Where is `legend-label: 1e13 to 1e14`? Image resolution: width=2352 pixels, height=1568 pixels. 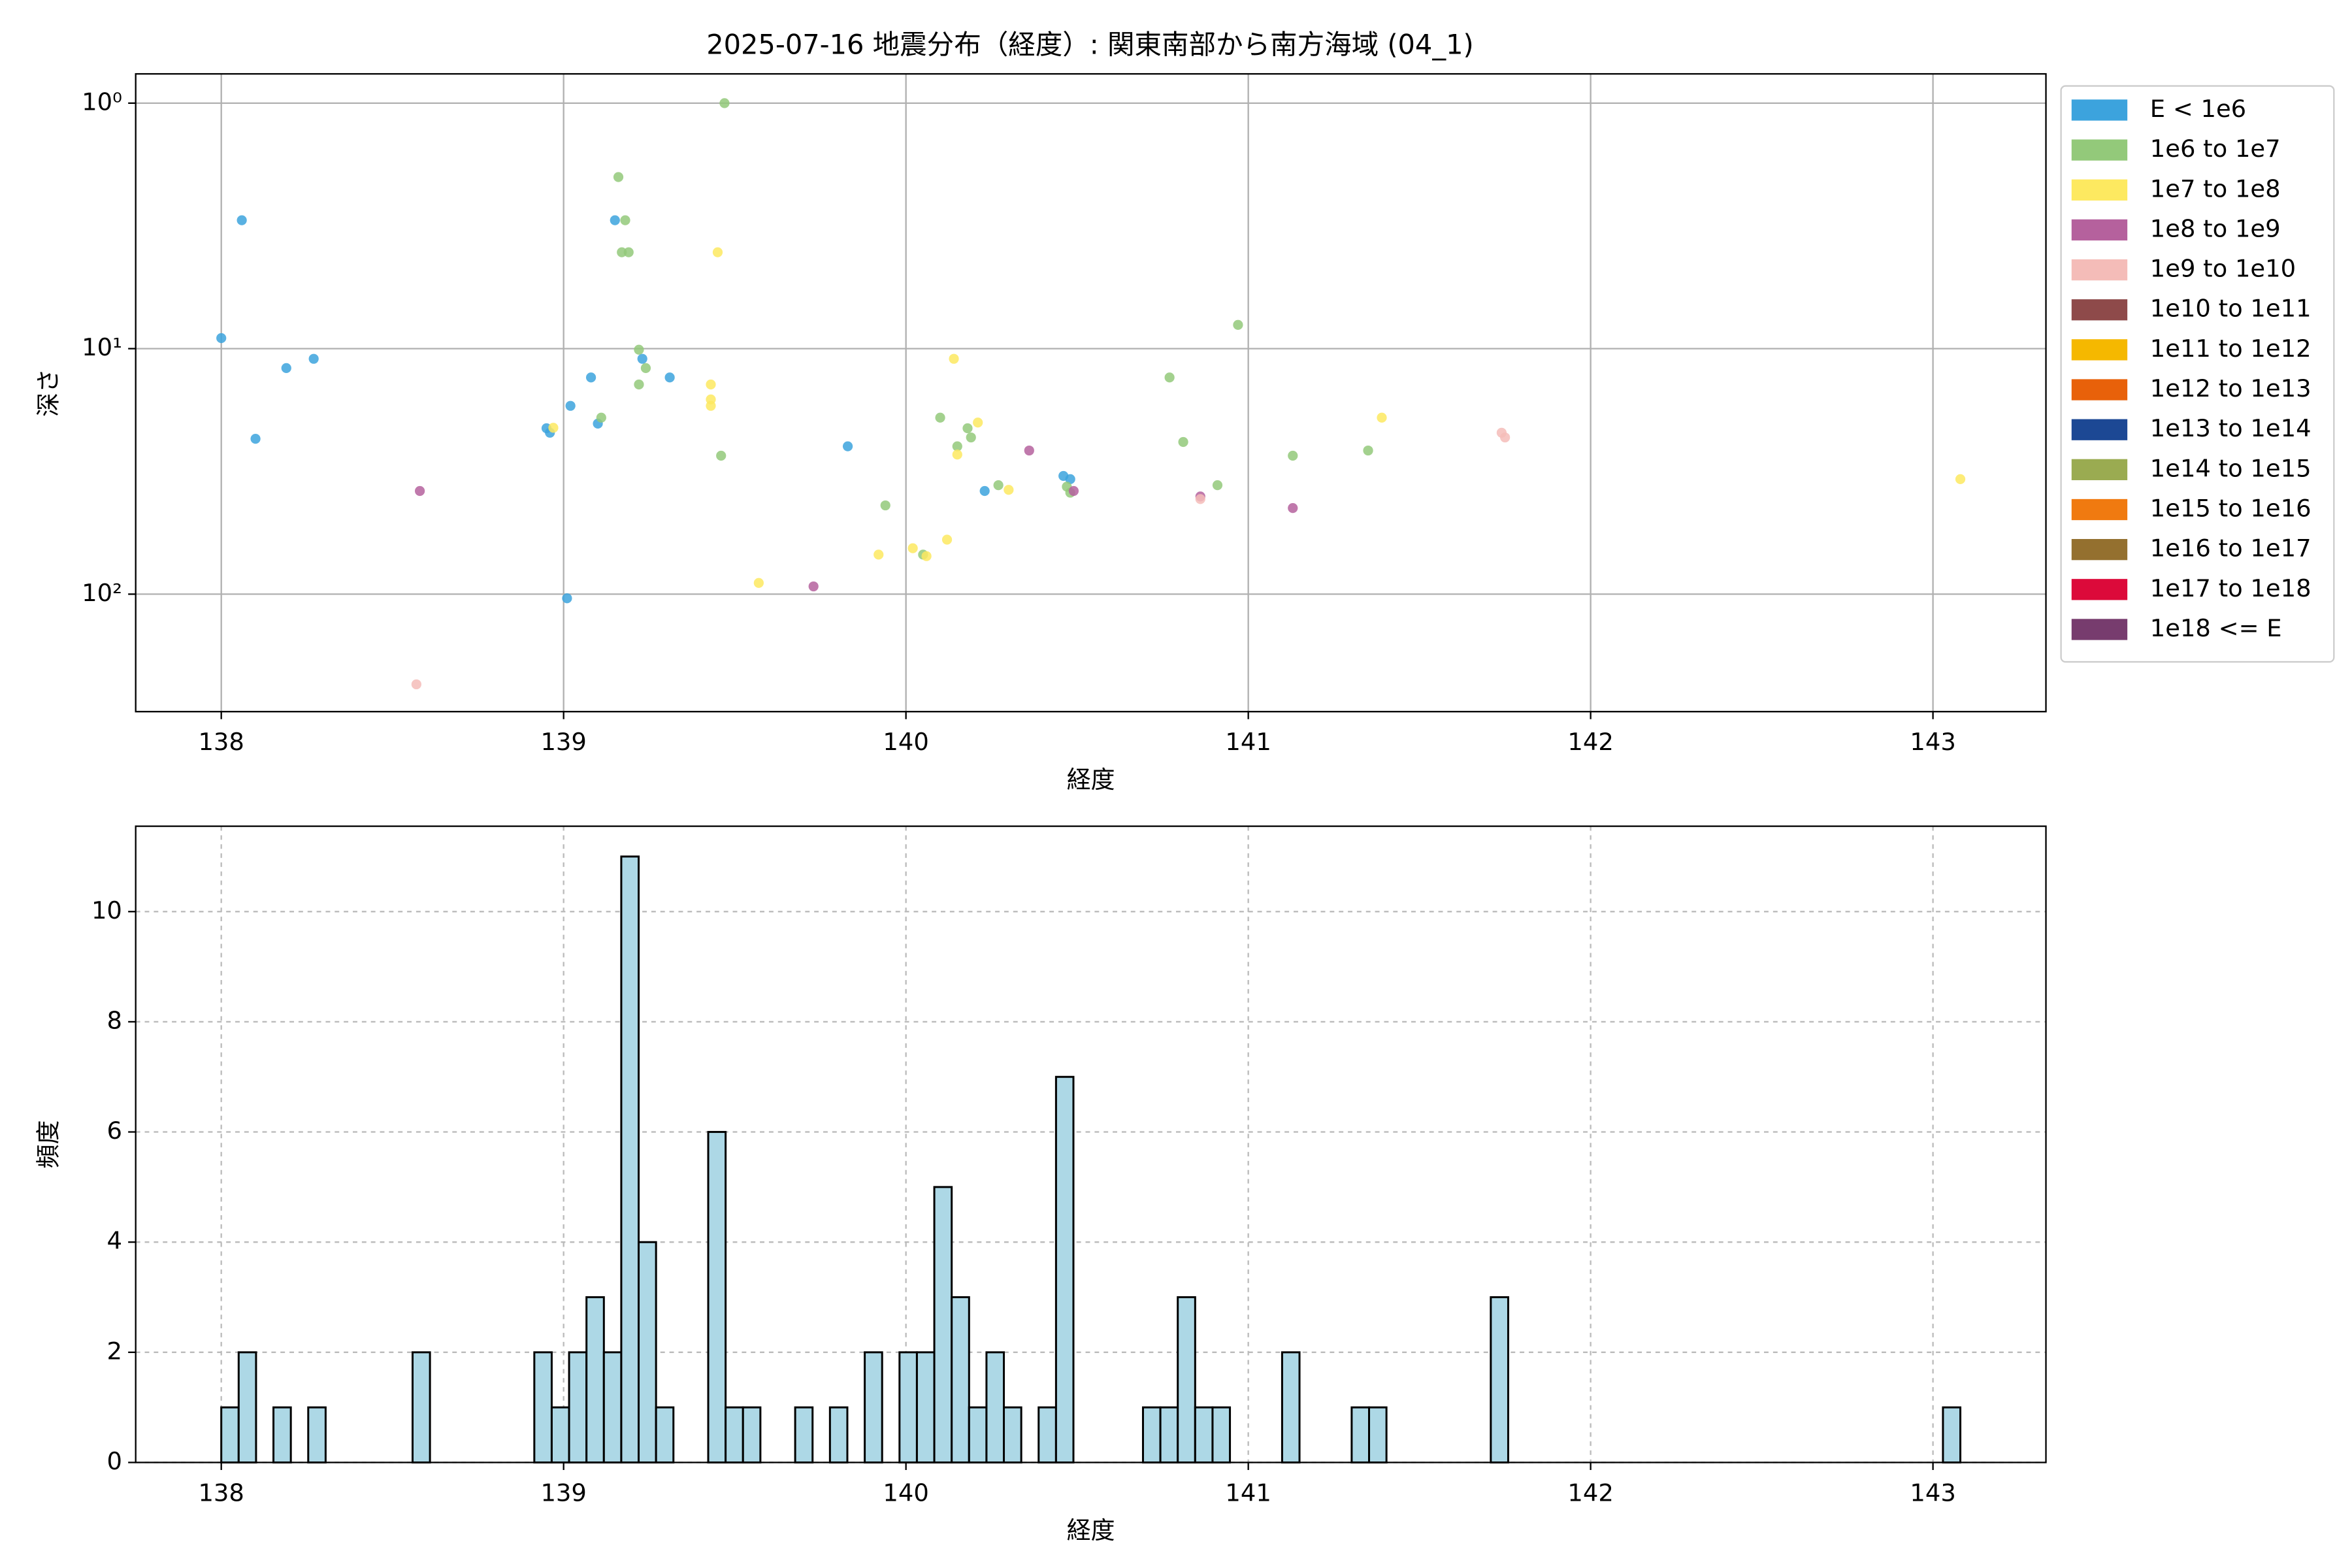 legend-label: 1e13 to 1e14 is located at coordinates (2230, 428).